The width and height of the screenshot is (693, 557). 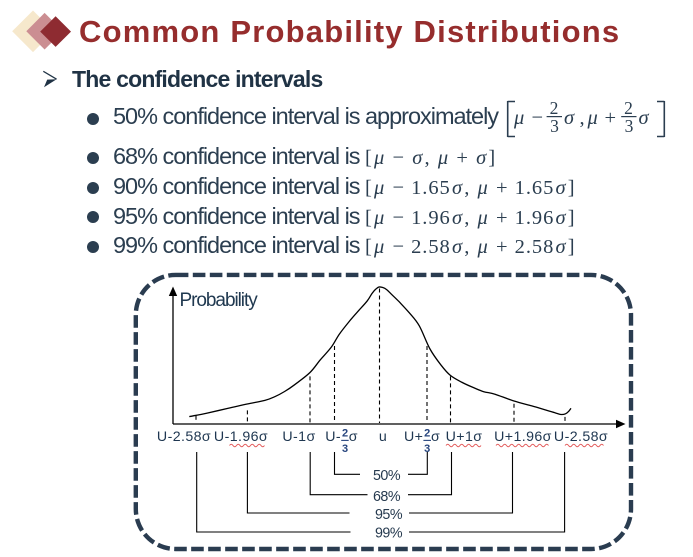 I want to click on svg-text: U+, so click(x=413, y=437).